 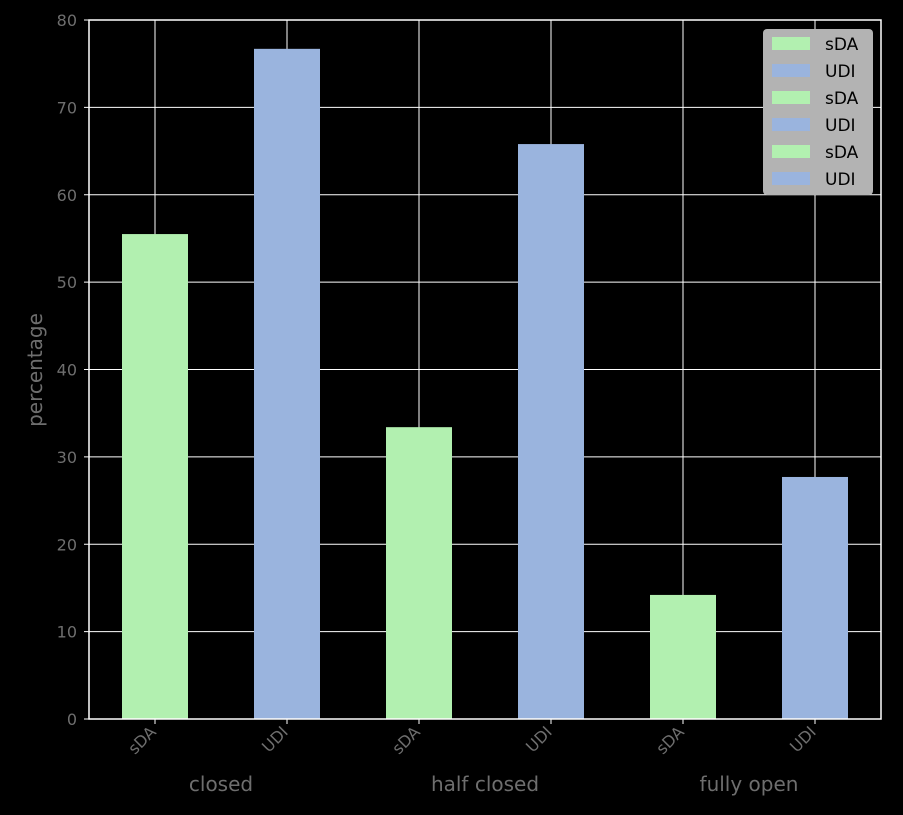 I want to click on y-tick-label: 10, so click(x=67, y=632).